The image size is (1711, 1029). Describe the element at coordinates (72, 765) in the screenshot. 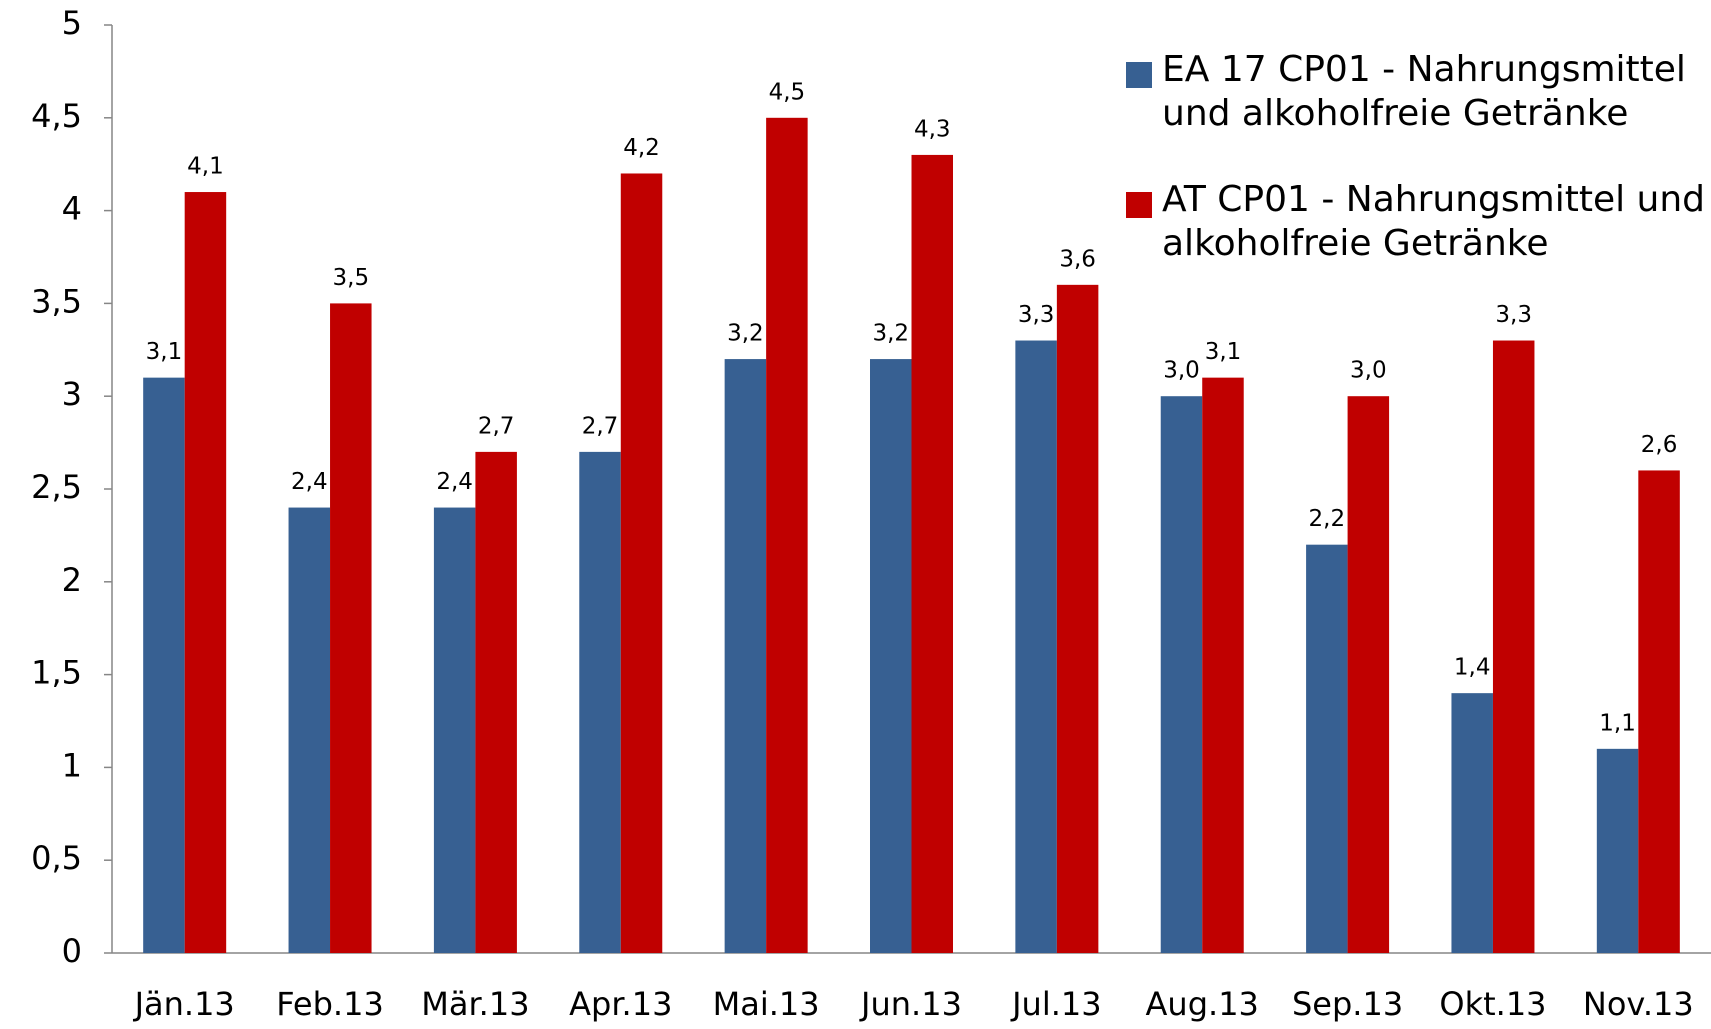

I see `y-tick-label: 1` at that location.